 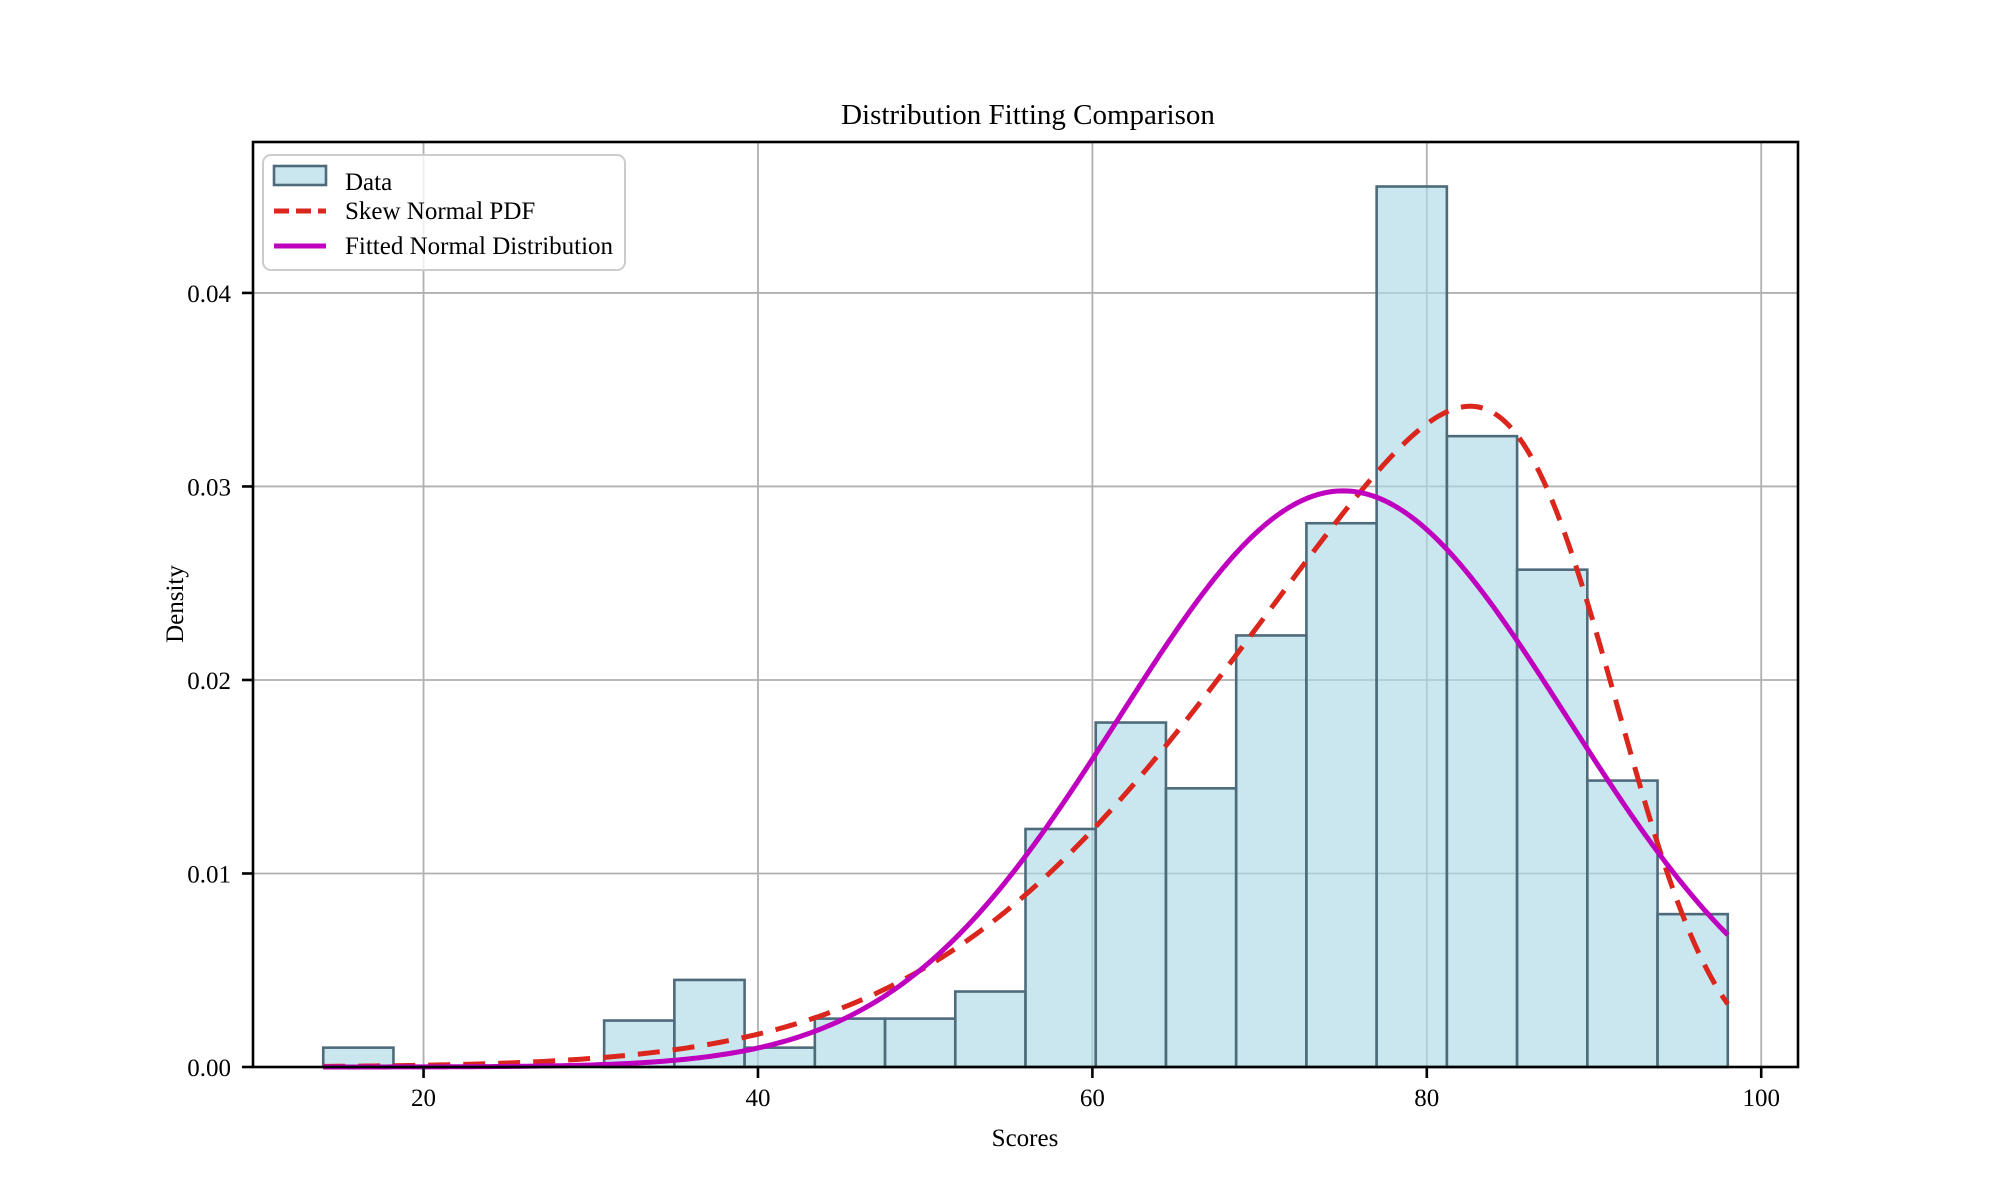 I want to click on x-tick-label: 100, so click(x=1761, y=1098).